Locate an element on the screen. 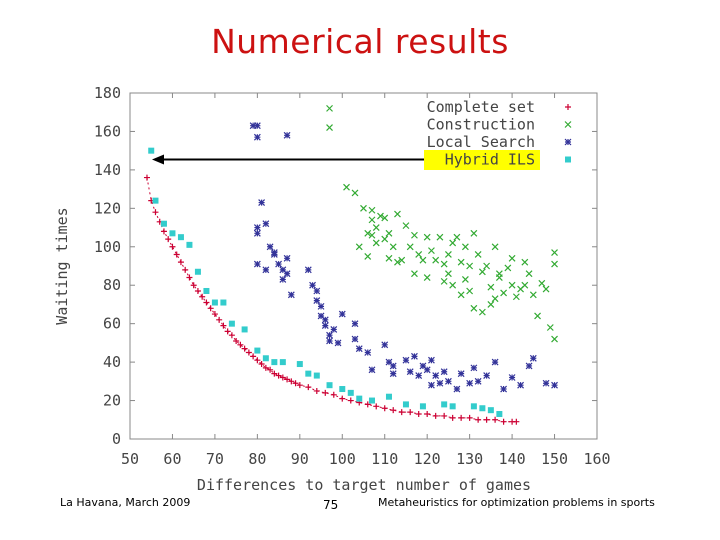 The width and height of the screenshot is (720, 540). y-tick-label: 140 is located at coordinates (107, 170).